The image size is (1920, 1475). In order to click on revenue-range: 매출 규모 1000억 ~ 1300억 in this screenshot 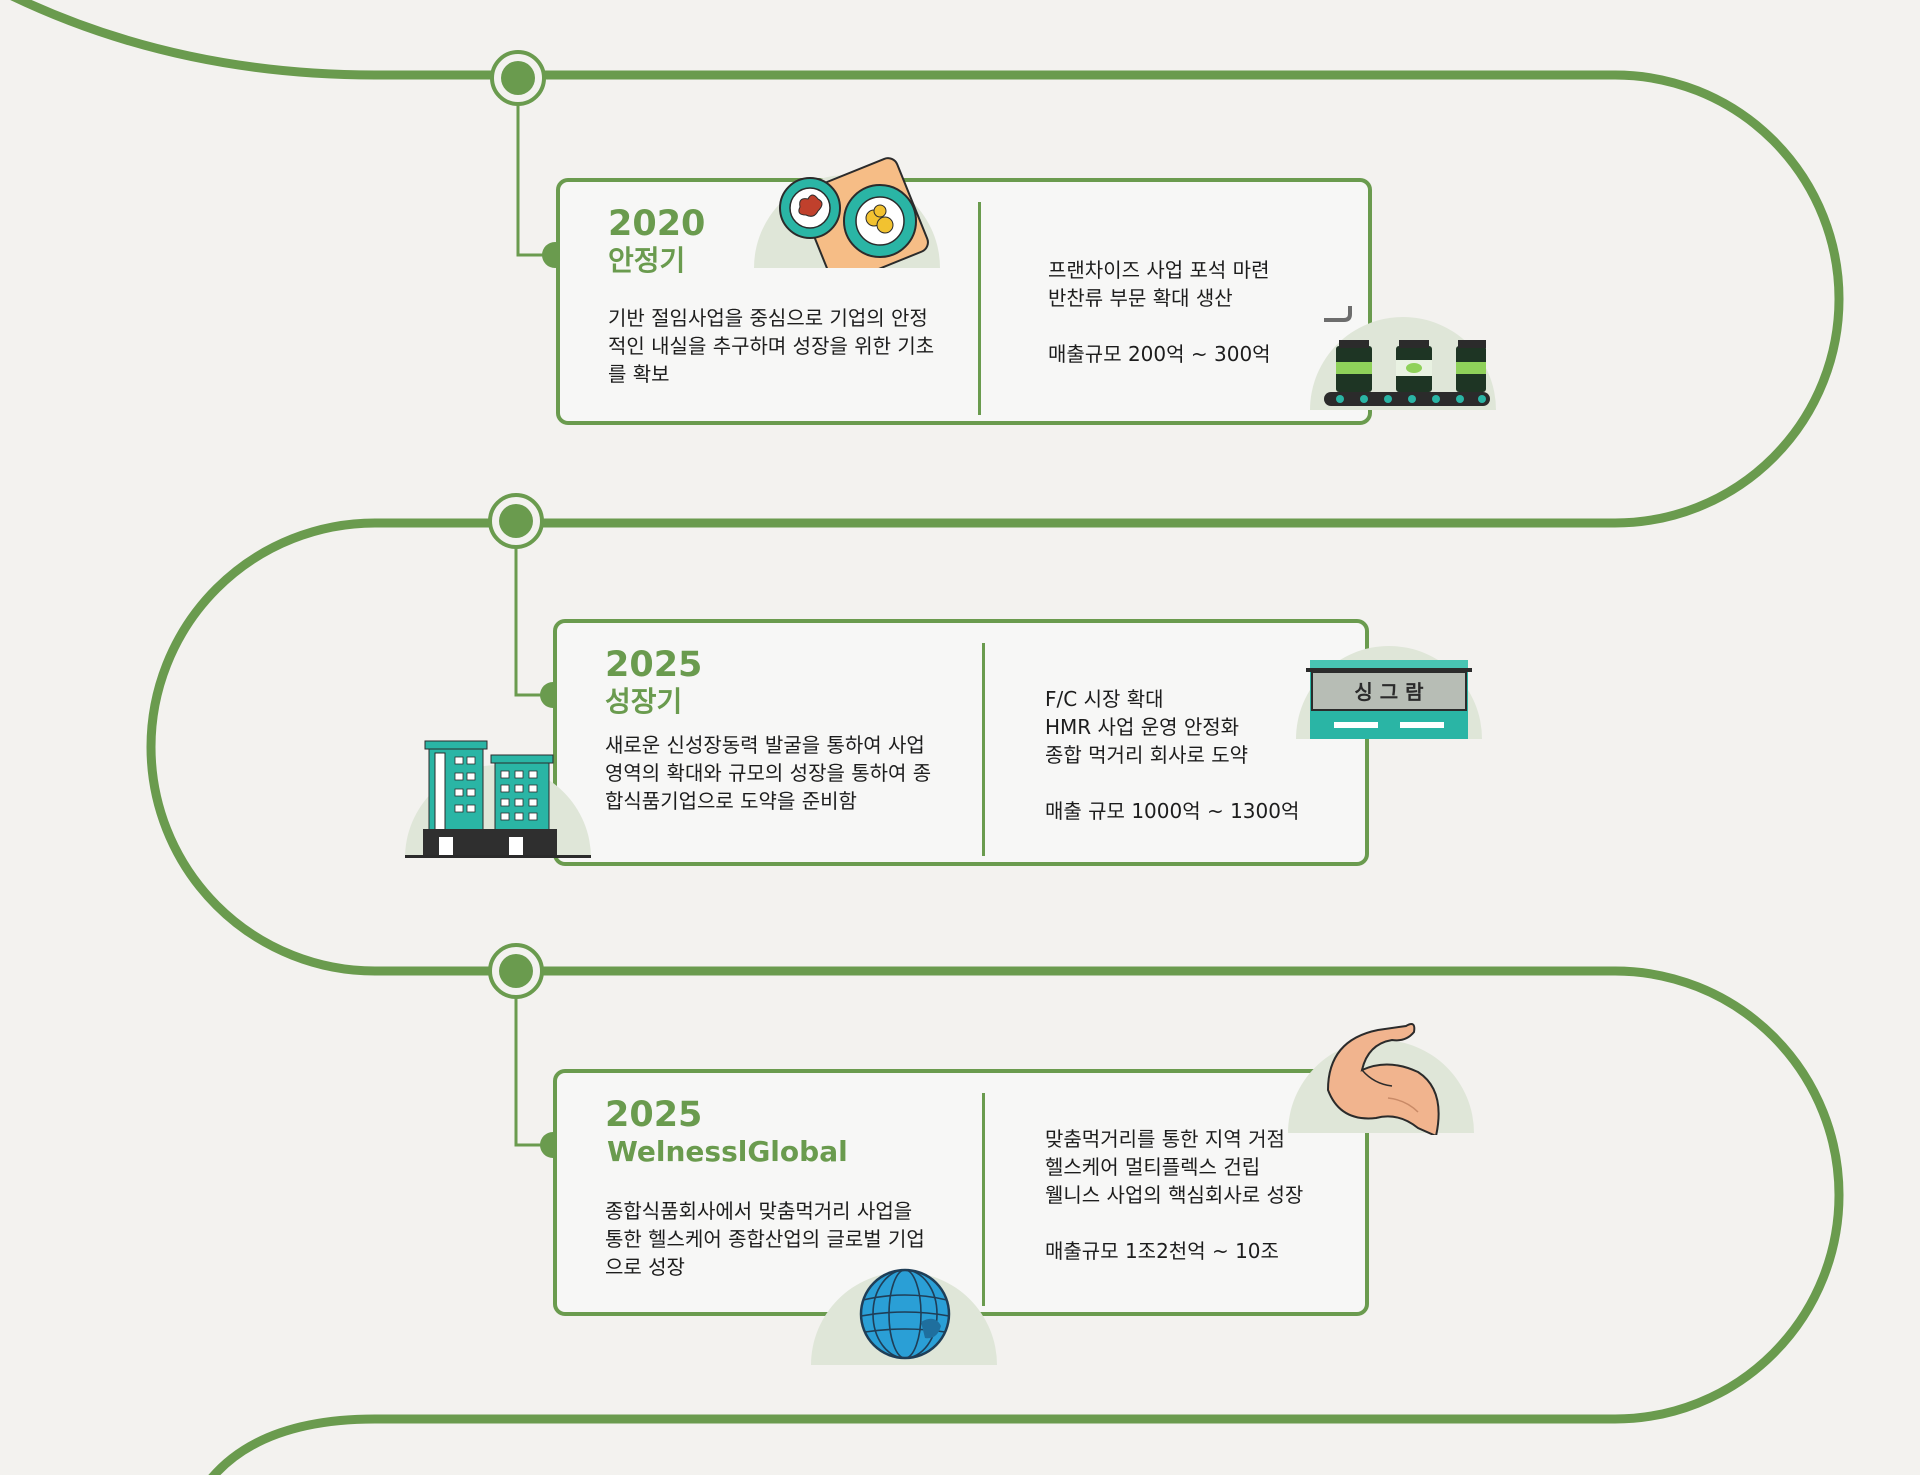, I will do `click(1172, 811)`.